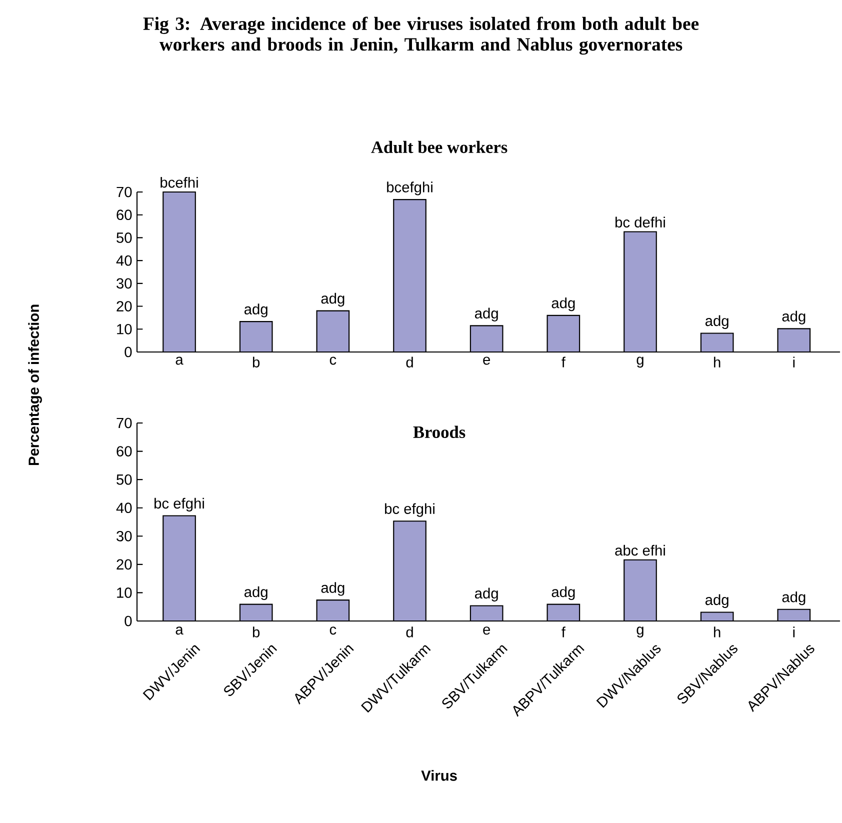 The width and height of the screenshot is (842, 823). Describe the element at coordinates (409, 632) in the screenshot. I see `text: d` at that location.